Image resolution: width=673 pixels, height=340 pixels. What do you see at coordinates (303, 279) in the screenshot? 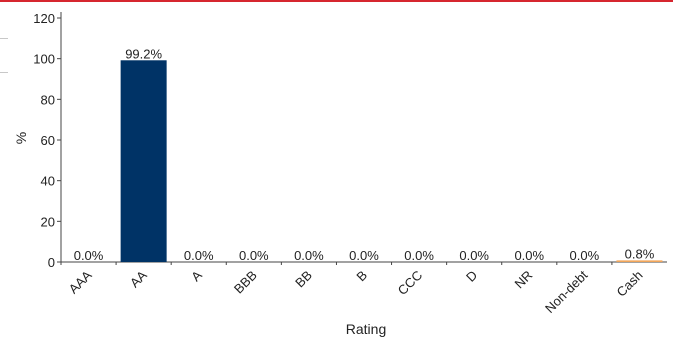
I see `x-tick-label: BB` at bounding box center [303, 279].